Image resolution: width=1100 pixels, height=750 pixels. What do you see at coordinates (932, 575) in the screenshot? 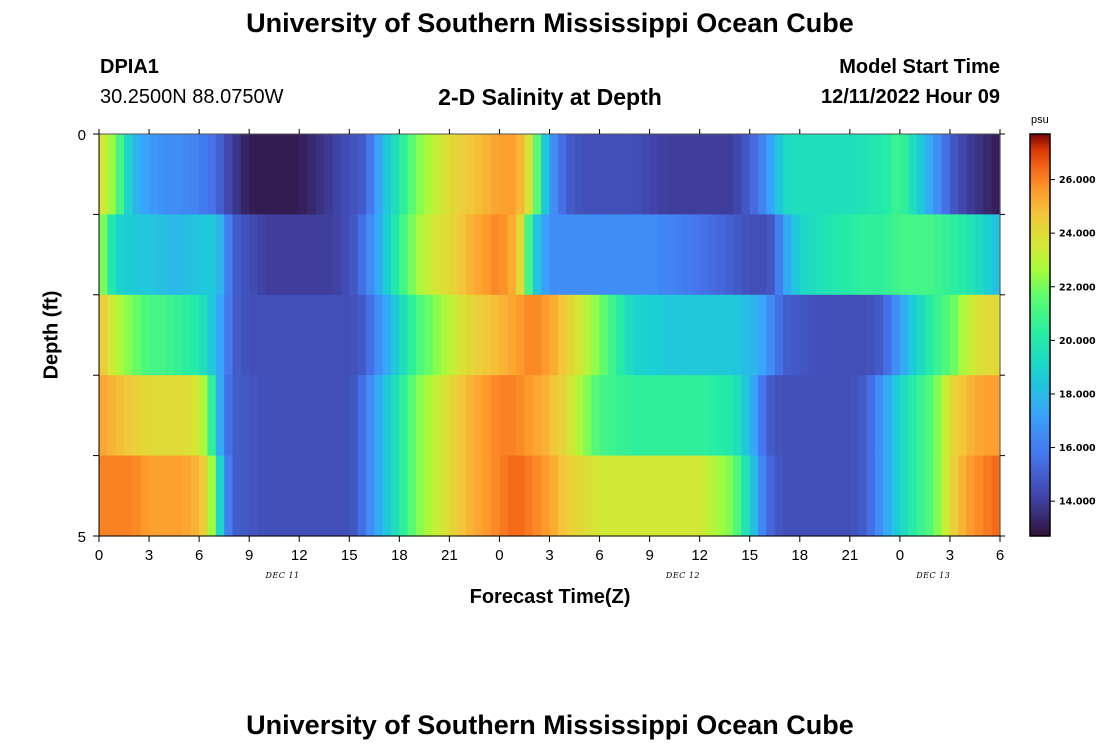
I see `date-label: DEC 13` at bounding box center [932, 575].